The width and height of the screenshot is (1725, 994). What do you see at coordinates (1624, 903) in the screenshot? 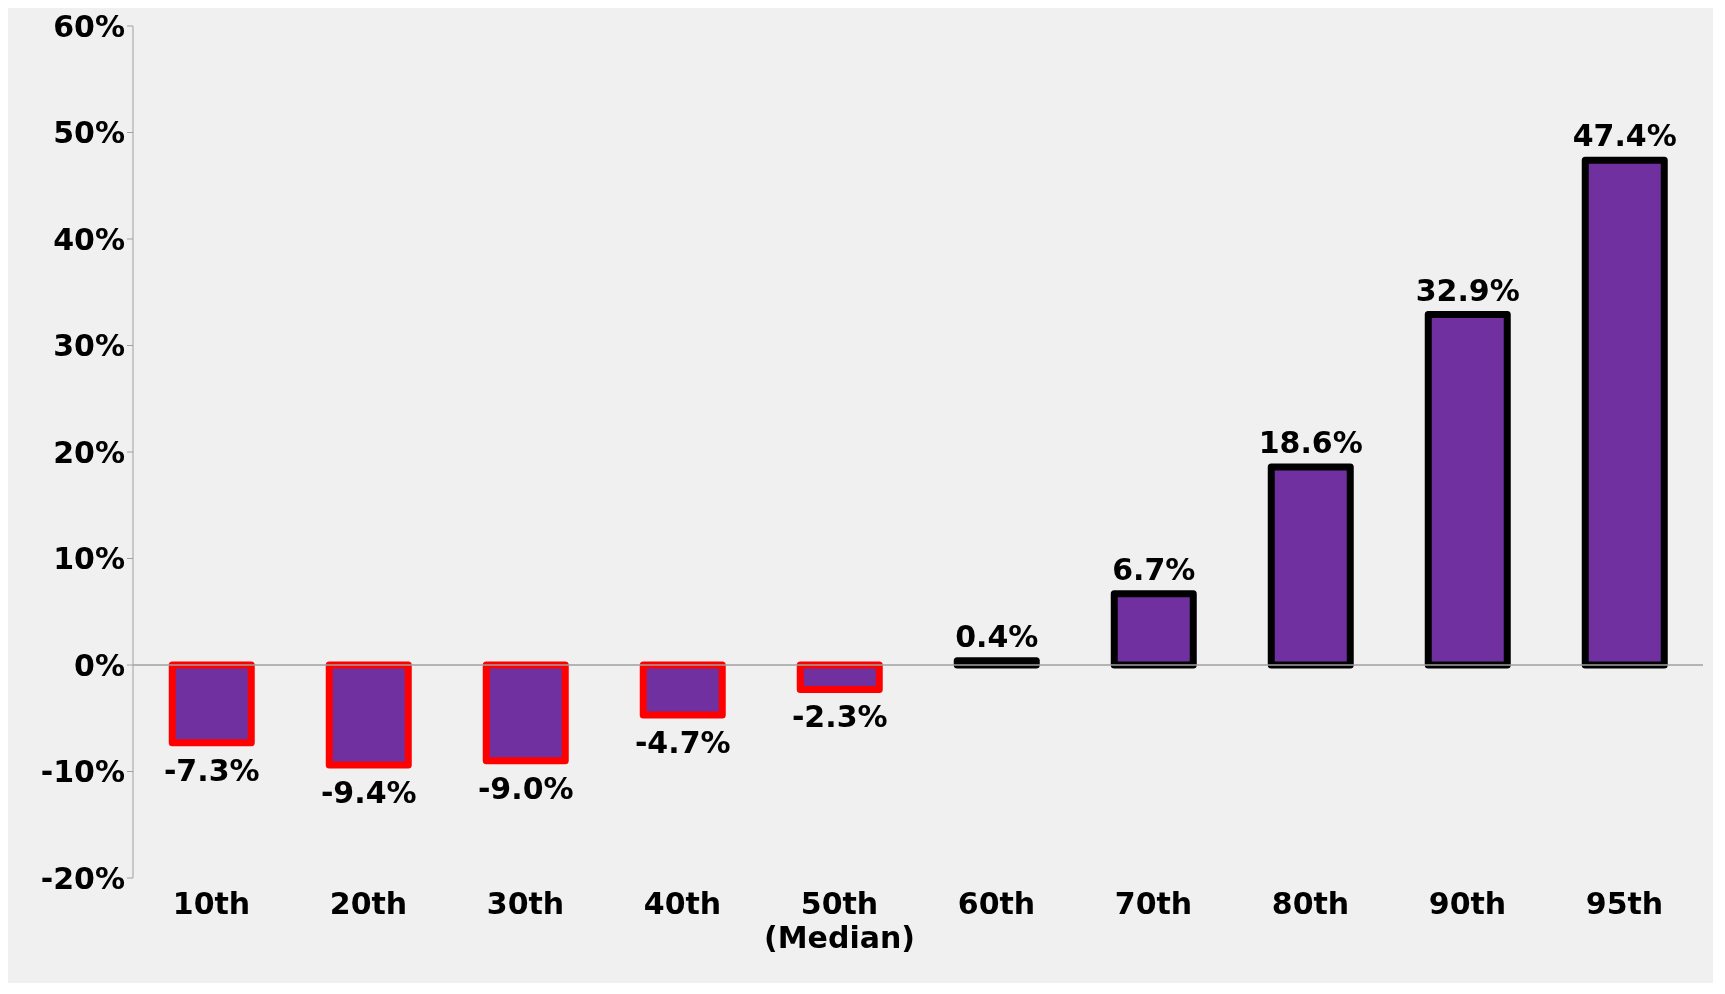
I see `x-tick-label: 95th` at bounding box center [1624, 903].